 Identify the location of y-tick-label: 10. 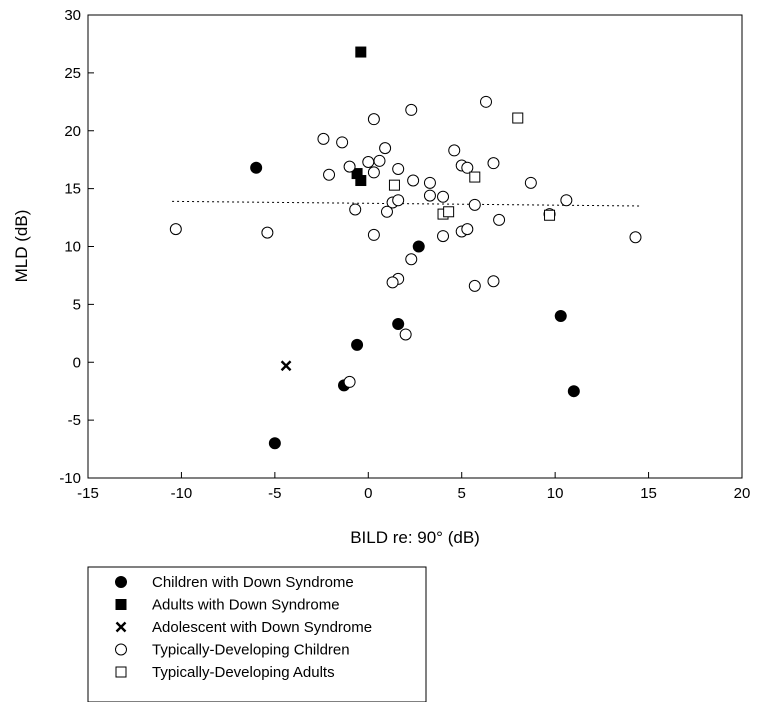
(72, 247).